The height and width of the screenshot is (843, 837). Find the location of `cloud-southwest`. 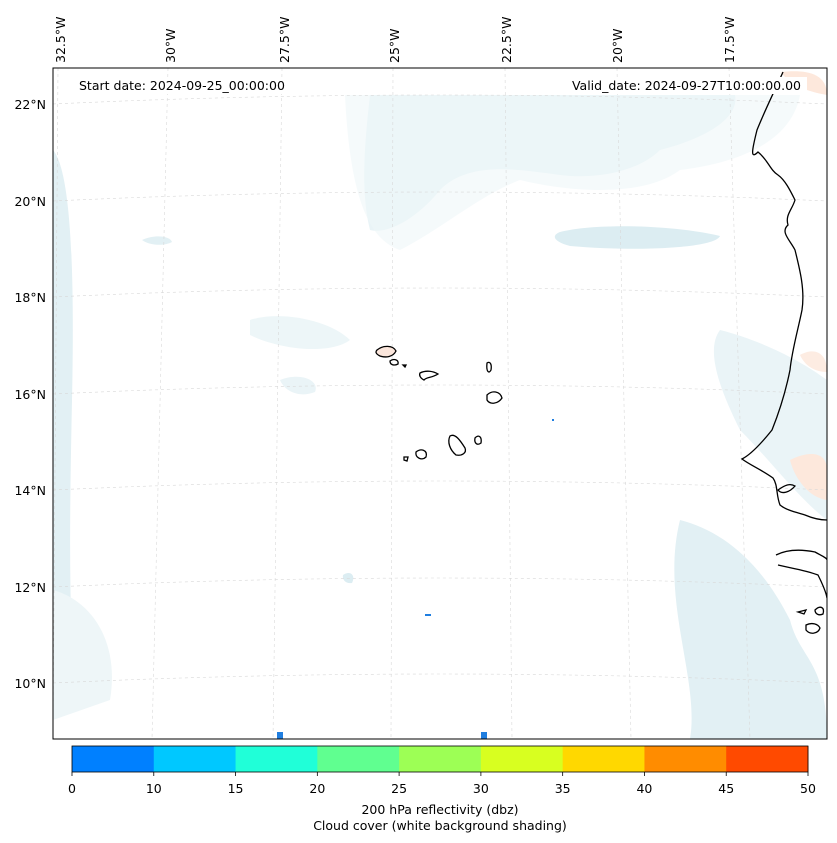

cloud-southwest is located at coordinates (82, 655).